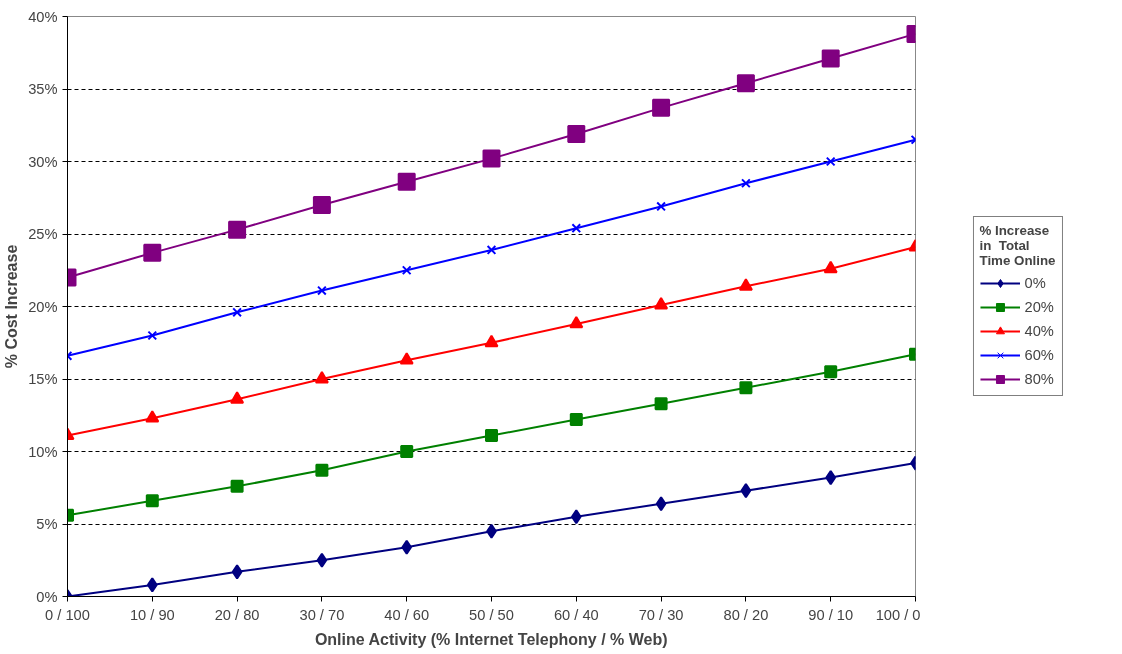 The height and width of the screenshot is (654, 1122). Describe the element at coordinates (43, 234) in the screenshot. I see `y-tick-label: 25%` at that location.